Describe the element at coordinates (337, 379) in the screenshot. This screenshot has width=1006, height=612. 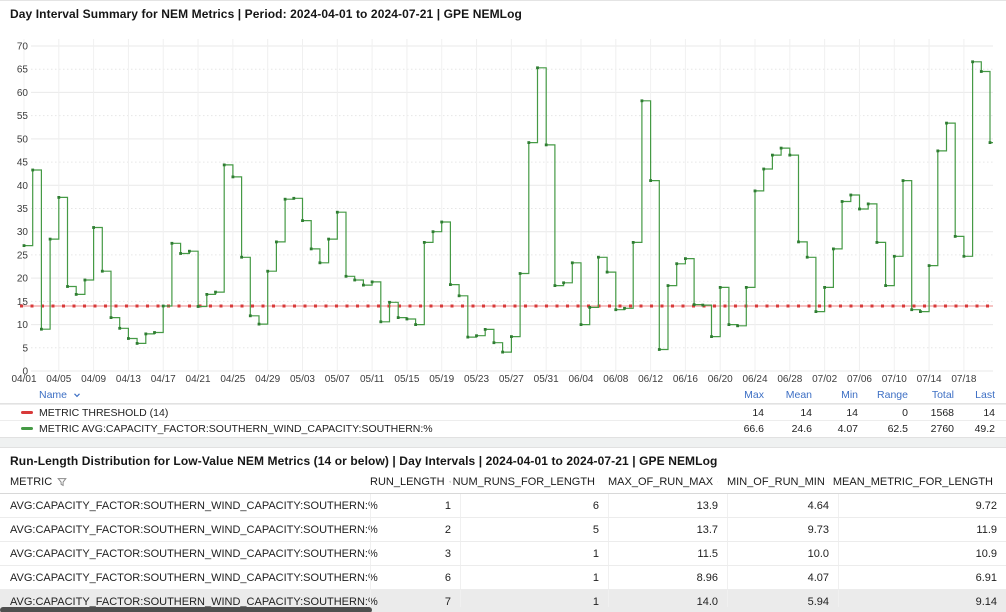
I see `x-tick-label: 05/07` at that location.